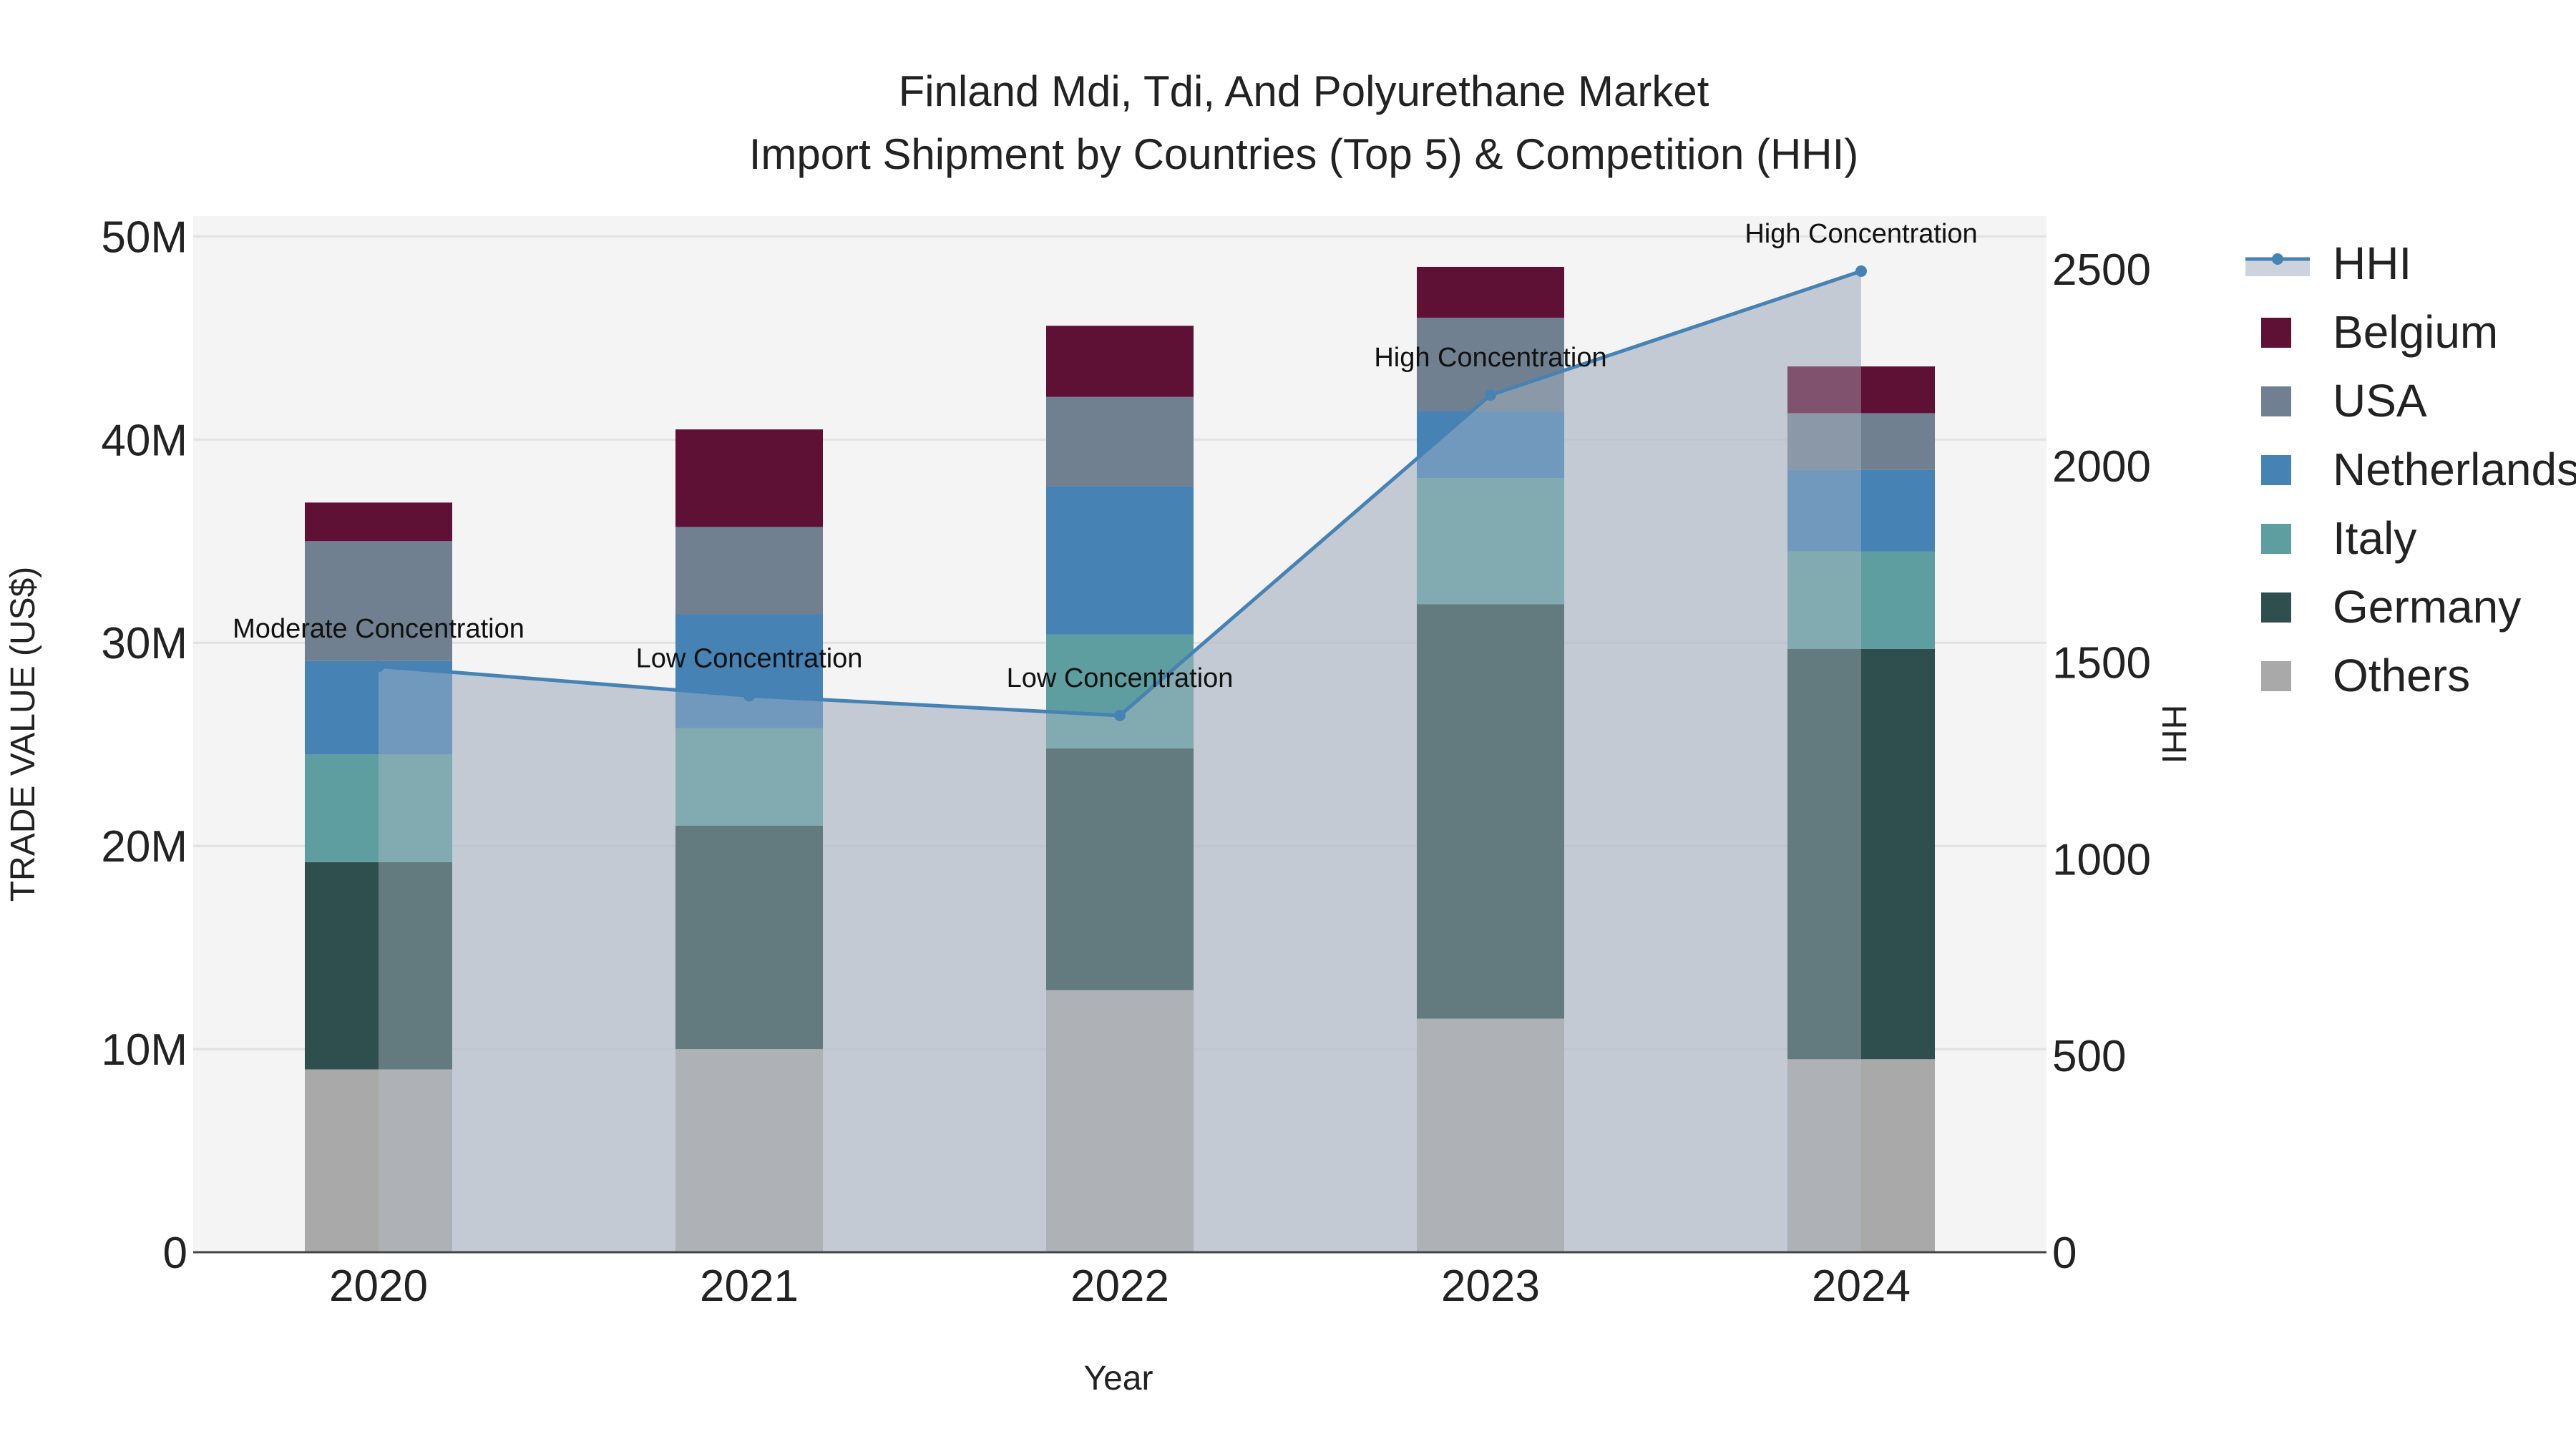 The image size is (2576, 1449). Describe the element at coordinates (2276, 676) in the screenshot. I see `legend-swatch-others` at that location.